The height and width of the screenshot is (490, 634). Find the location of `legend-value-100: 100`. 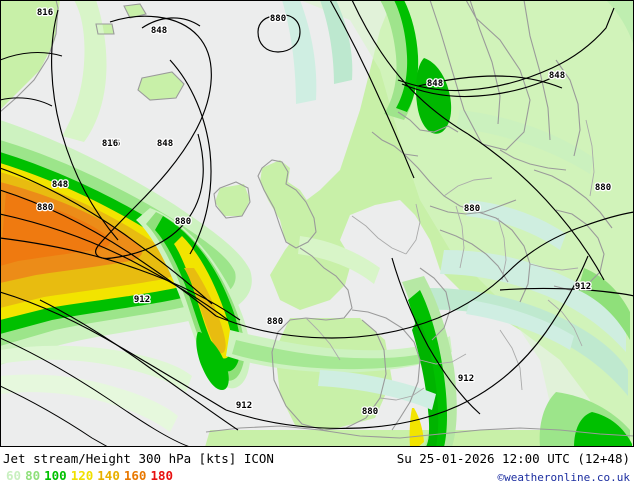

legend-value-100: 100 is located at coordinates (55, 475).